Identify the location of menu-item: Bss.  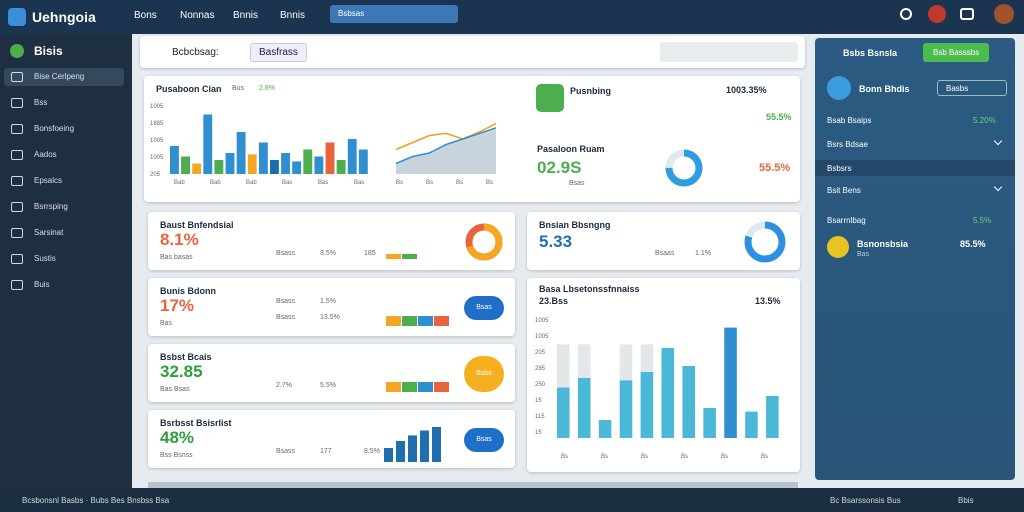
(41, 102).